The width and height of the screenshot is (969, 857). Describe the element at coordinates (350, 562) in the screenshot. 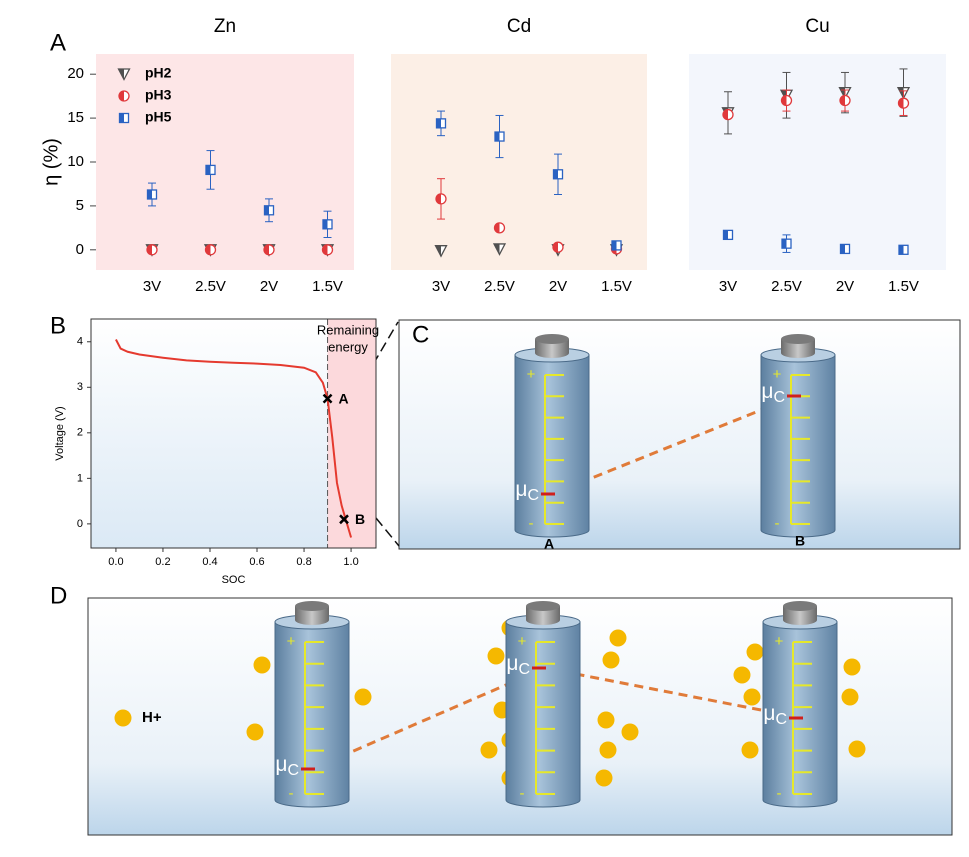

I see `x-tick-label: 1.0` at that location.